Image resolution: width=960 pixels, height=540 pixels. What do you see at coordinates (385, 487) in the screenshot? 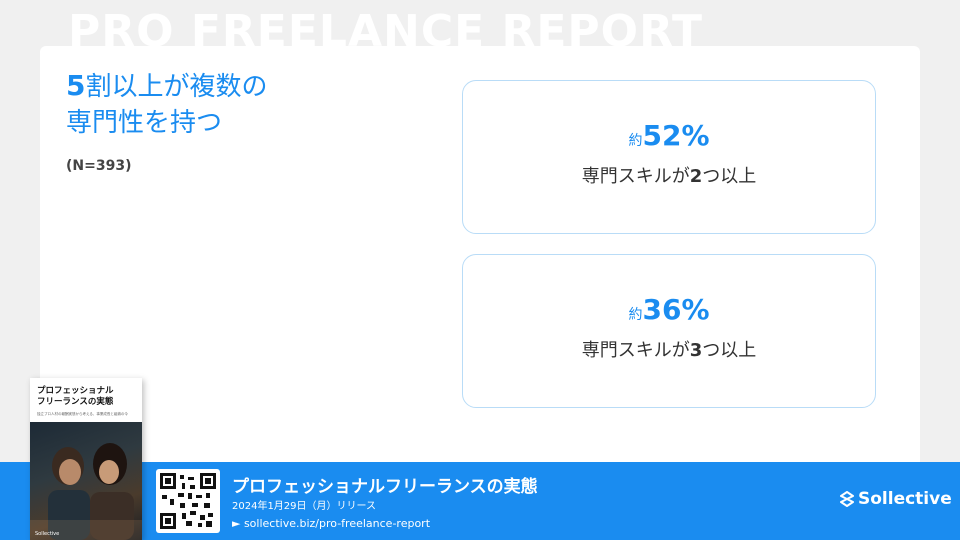
I see `footer-report-title: プロフェッショナルフリーランスの実態` at bounding box center [385, 487].